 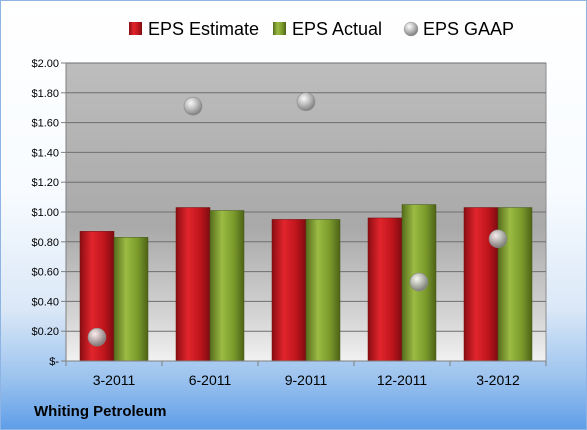 What do you see at coordinates (45, 153) in the screenshot?
I see `y-tick-label: $1.40` at bounding box center [45, 153].